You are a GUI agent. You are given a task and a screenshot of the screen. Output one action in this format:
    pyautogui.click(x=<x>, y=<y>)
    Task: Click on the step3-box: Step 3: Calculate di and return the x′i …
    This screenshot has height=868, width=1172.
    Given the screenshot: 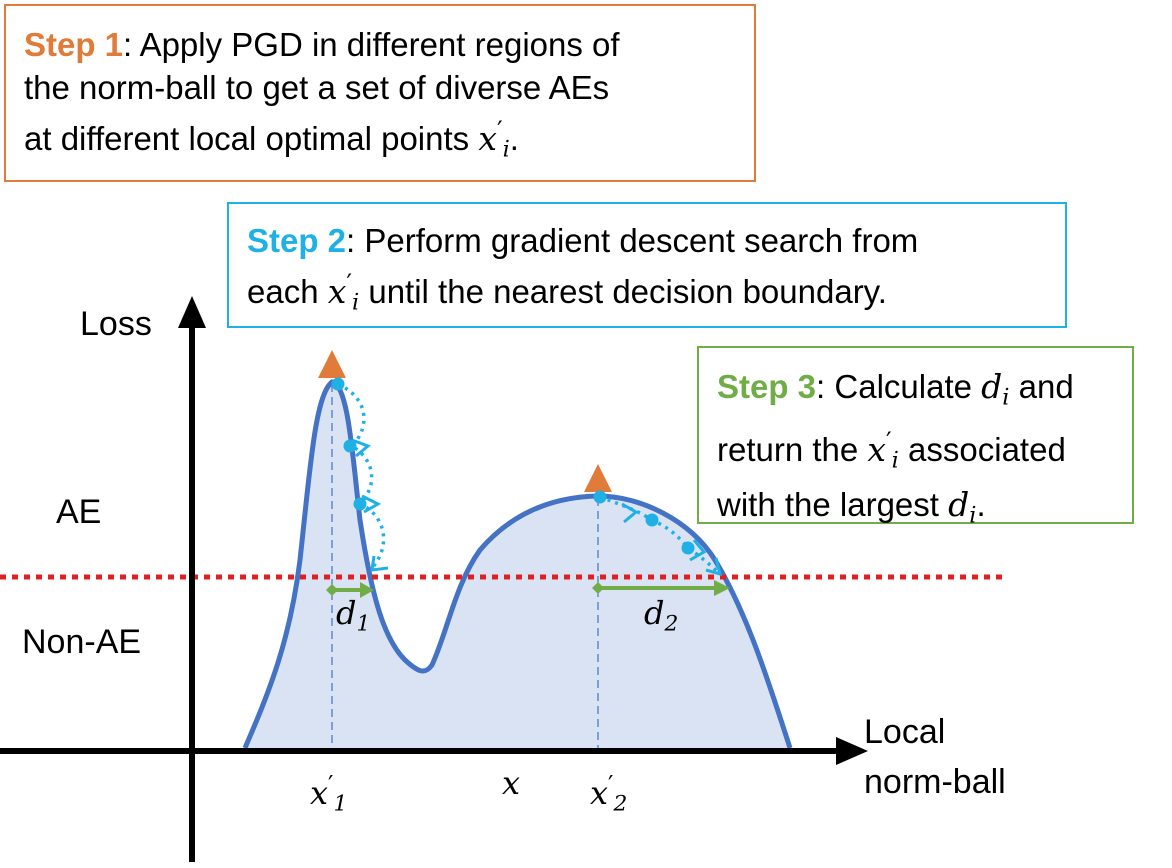 What is the action you would take?
    pyautogui.click(x=915, y=437)
    